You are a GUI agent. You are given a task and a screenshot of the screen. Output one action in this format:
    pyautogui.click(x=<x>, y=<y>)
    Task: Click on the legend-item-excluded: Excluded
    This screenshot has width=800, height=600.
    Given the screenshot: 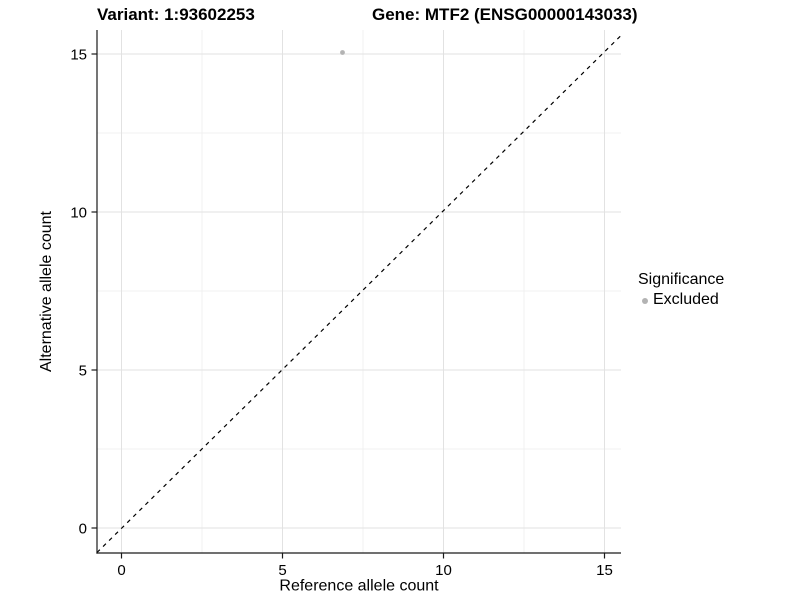 What is the action you would take?
    pyautogui.click(x=681, y=300)
    